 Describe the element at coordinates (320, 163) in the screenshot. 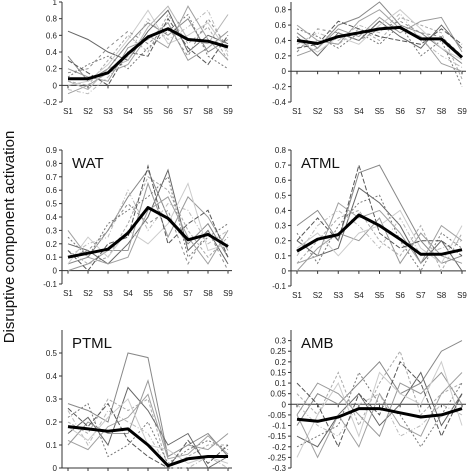

I see `panel-title: ATML` at that location.